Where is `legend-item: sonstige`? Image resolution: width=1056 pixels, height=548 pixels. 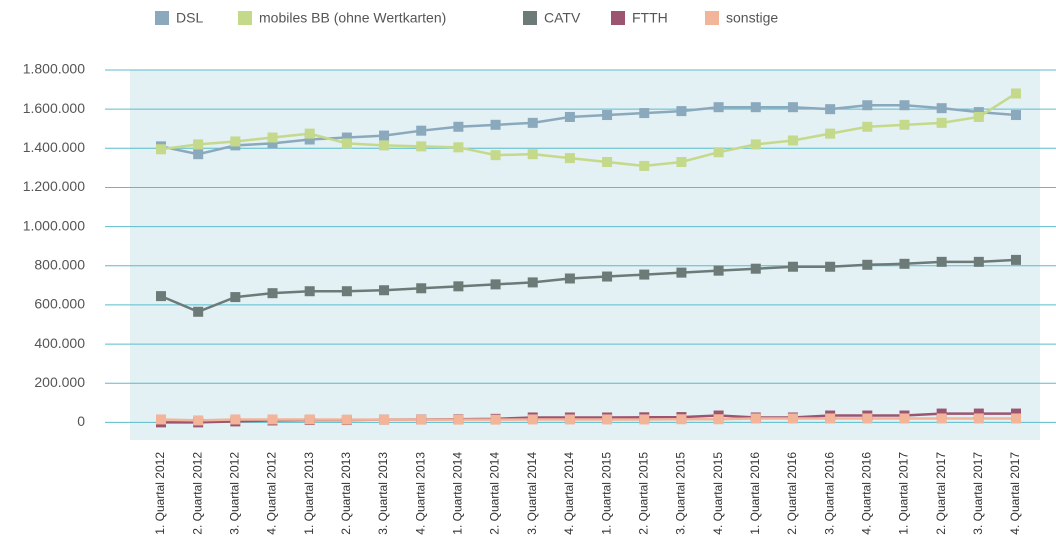
legend-item: sonstige is located at coordinates (741, 18).